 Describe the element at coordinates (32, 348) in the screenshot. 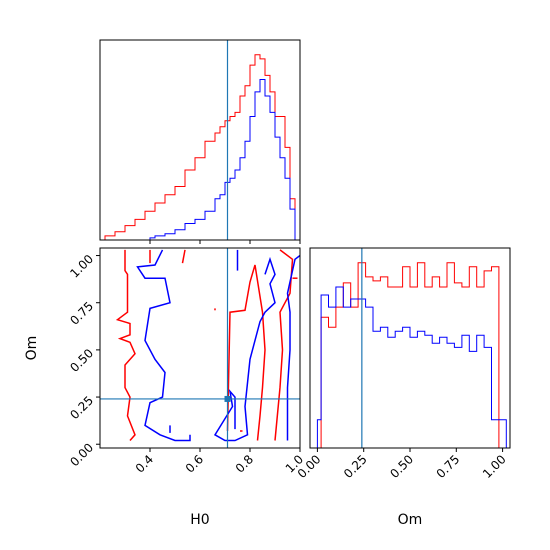

I see `y-axis-label-om: Om` at that location.